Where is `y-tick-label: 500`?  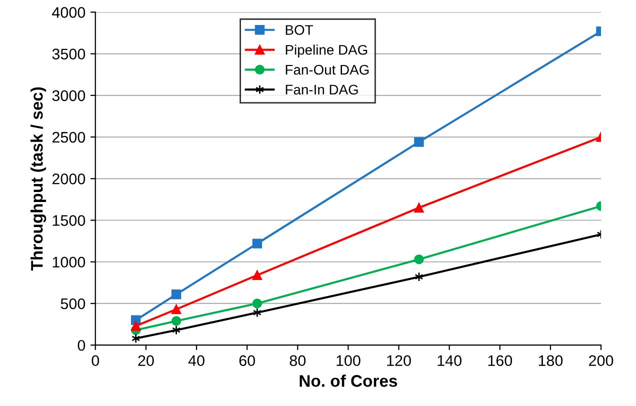 y-tick-label: 500 is located at coordinates (73, 304).